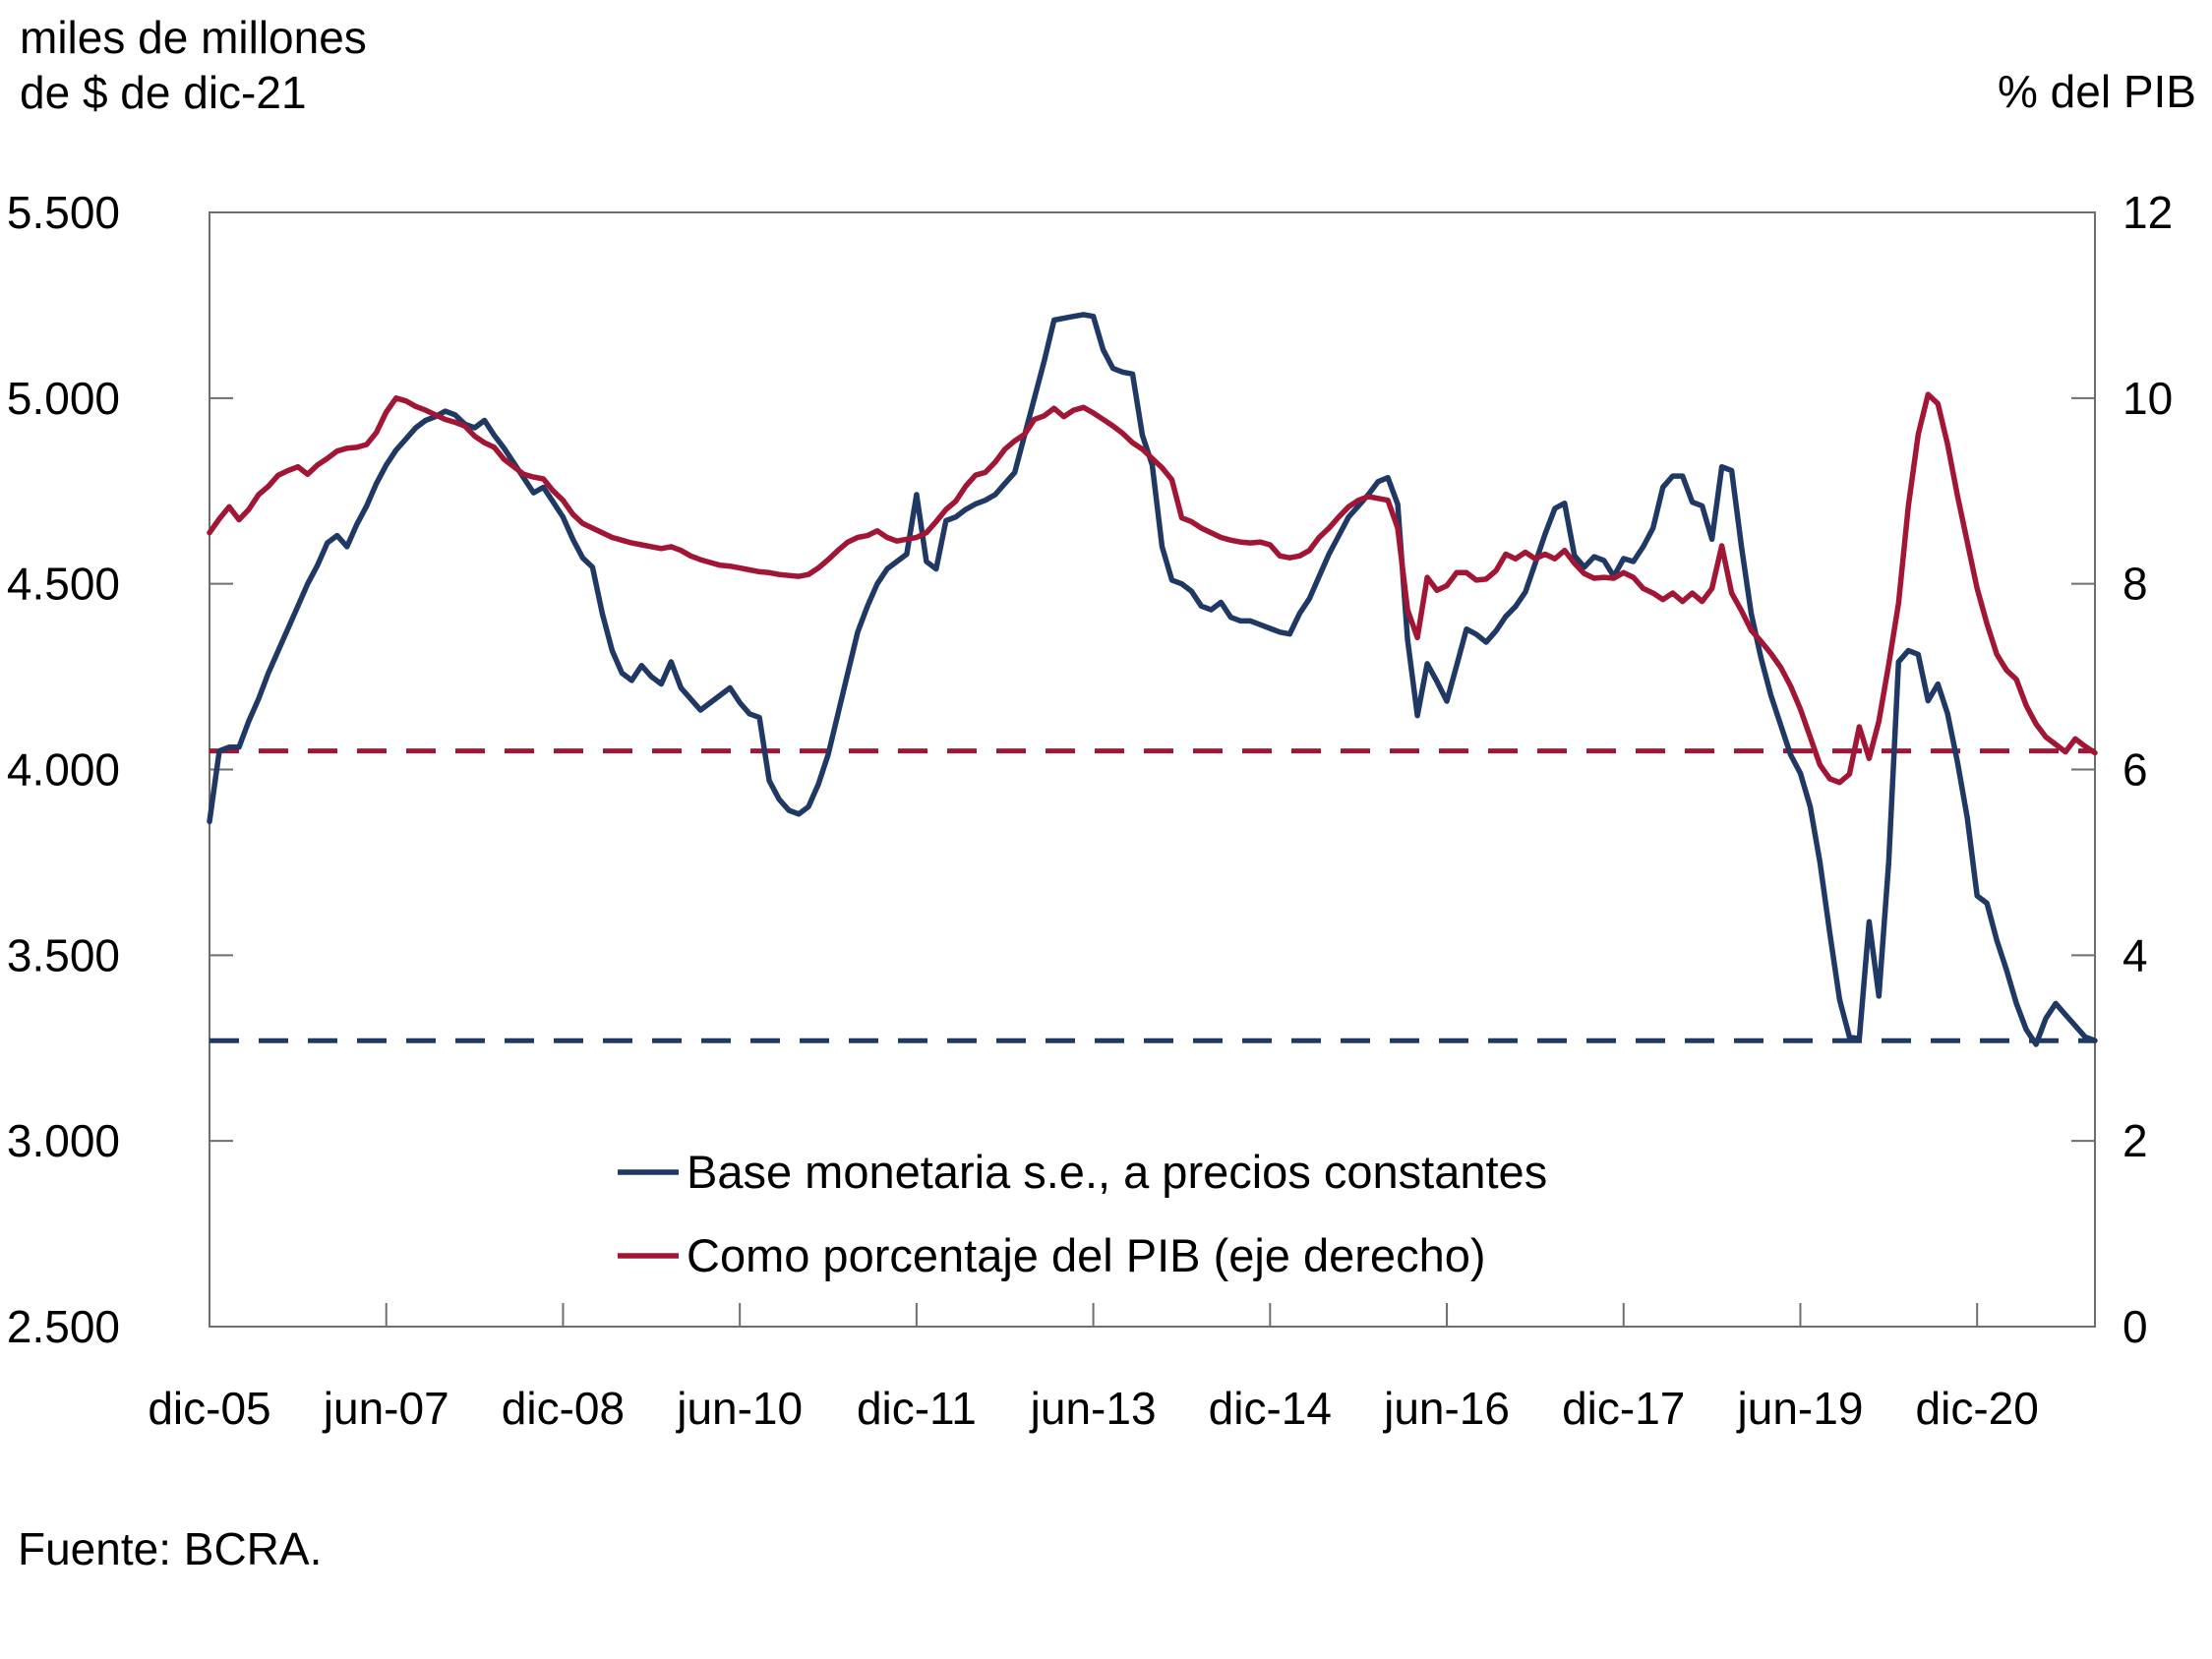 This screenshot has width=2212, height=1659. I want to click on x-axis-tick-label: dic-08, so click(563, 1408).